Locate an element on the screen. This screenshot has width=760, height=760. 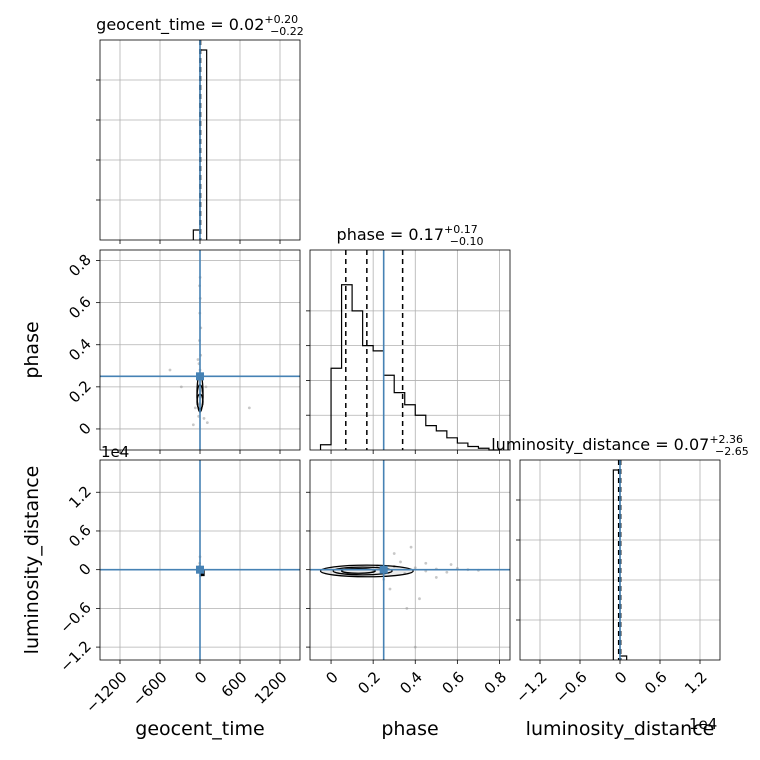
luminosity_distance-hist-xtick-label: −0.6 is located at coordinates (571, 687).